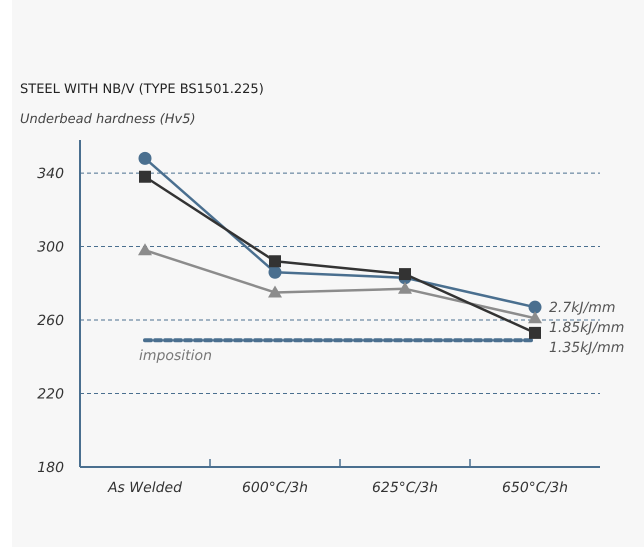  I want to click on x-tick-label: 650°C/3h, so click(535, 488).